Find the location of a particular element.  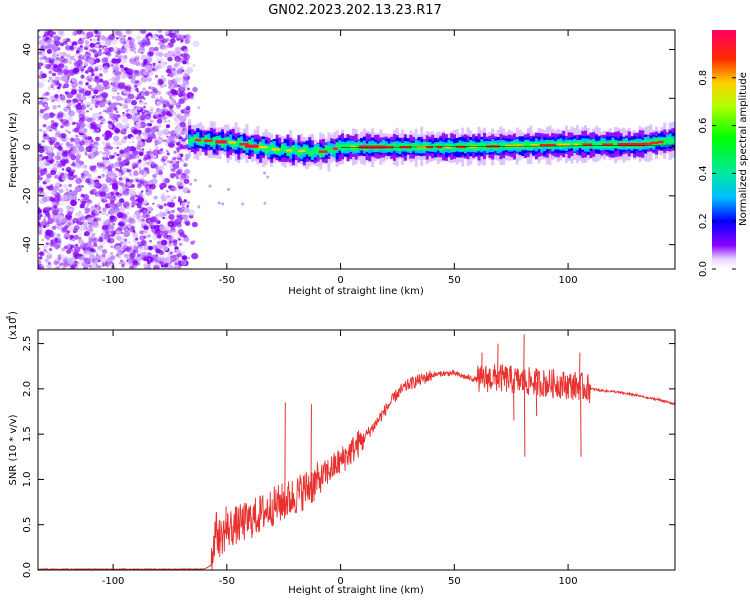

noise-region is located at coordinates (154, 149).